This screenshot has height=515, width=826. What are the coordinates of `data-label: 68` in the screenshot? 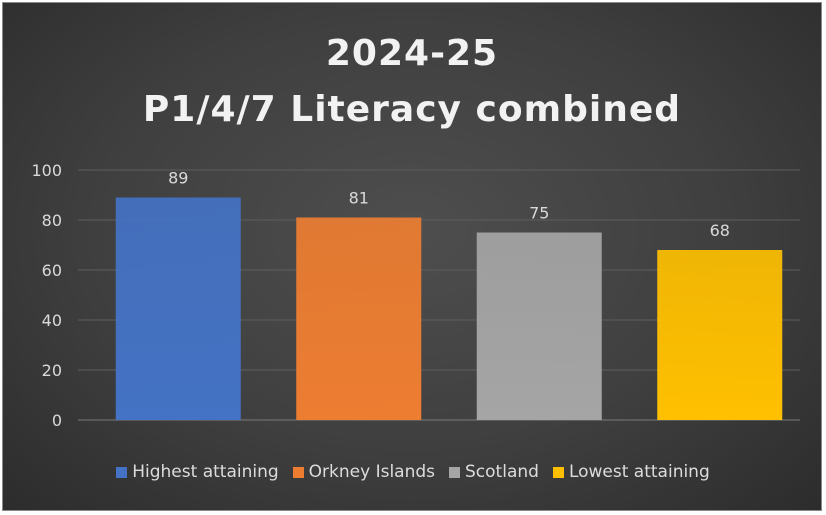 It's located at (720, 230).